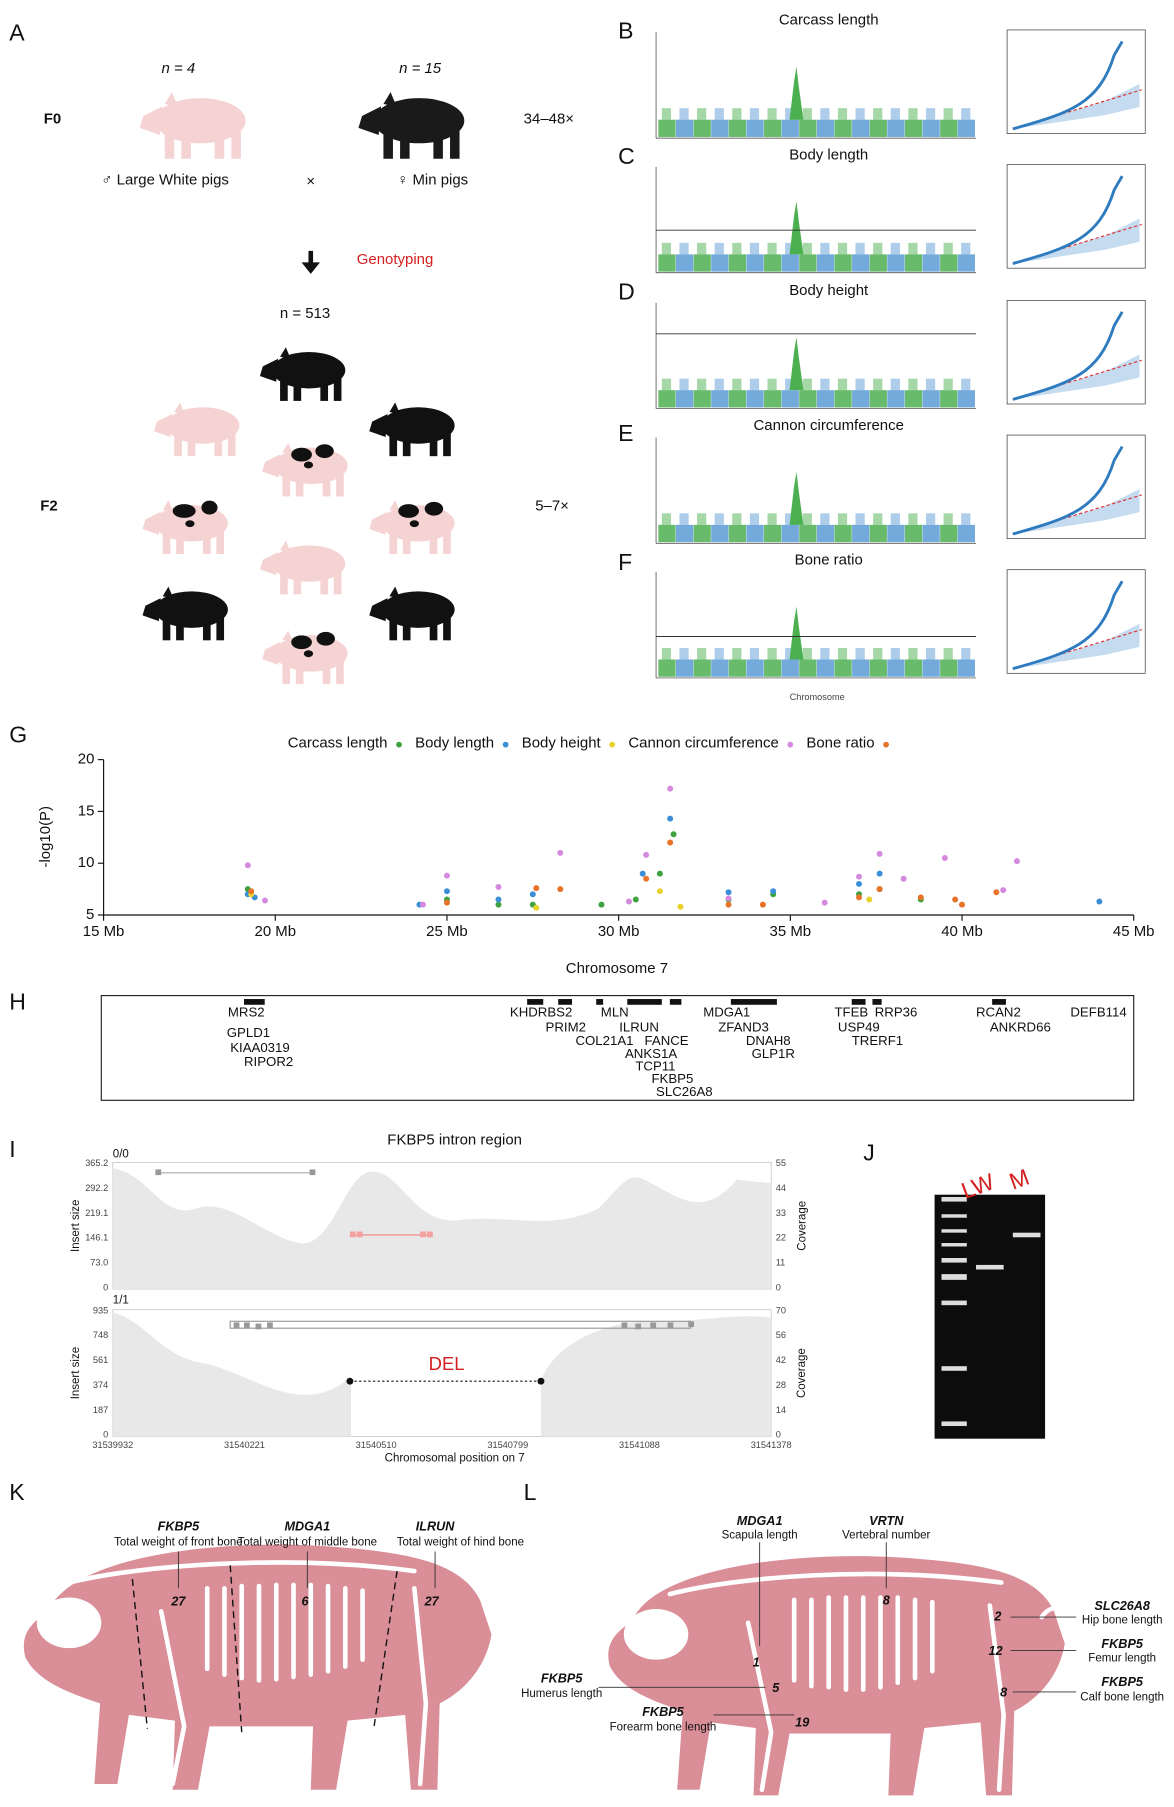  Describe the element at coordinates (454, 1140) in the screenshot. I see `label: FKBP5 intron region` at that location.